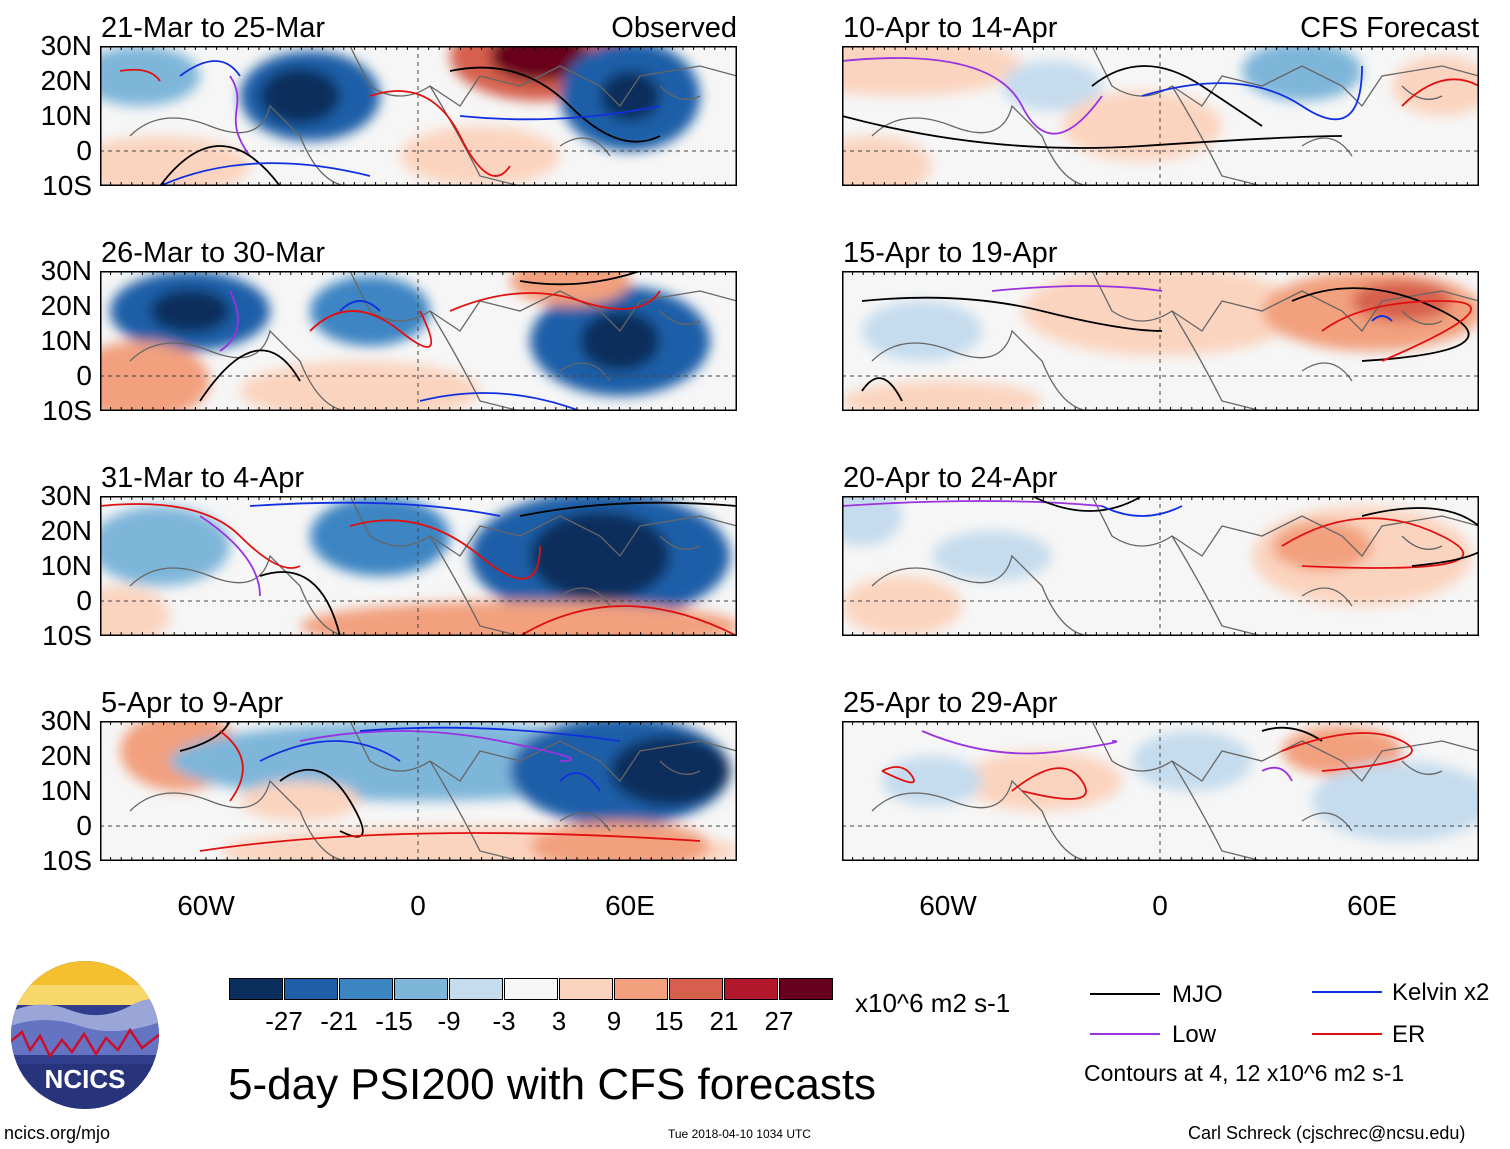 Image resolution: width=1510 pixels, height=1149 pixels. What do you see at coordinates (213, 253) in the screenshot?
I see `panel-date-range: 26-Mar to 30-Mar` at bounding box center [213, 253].